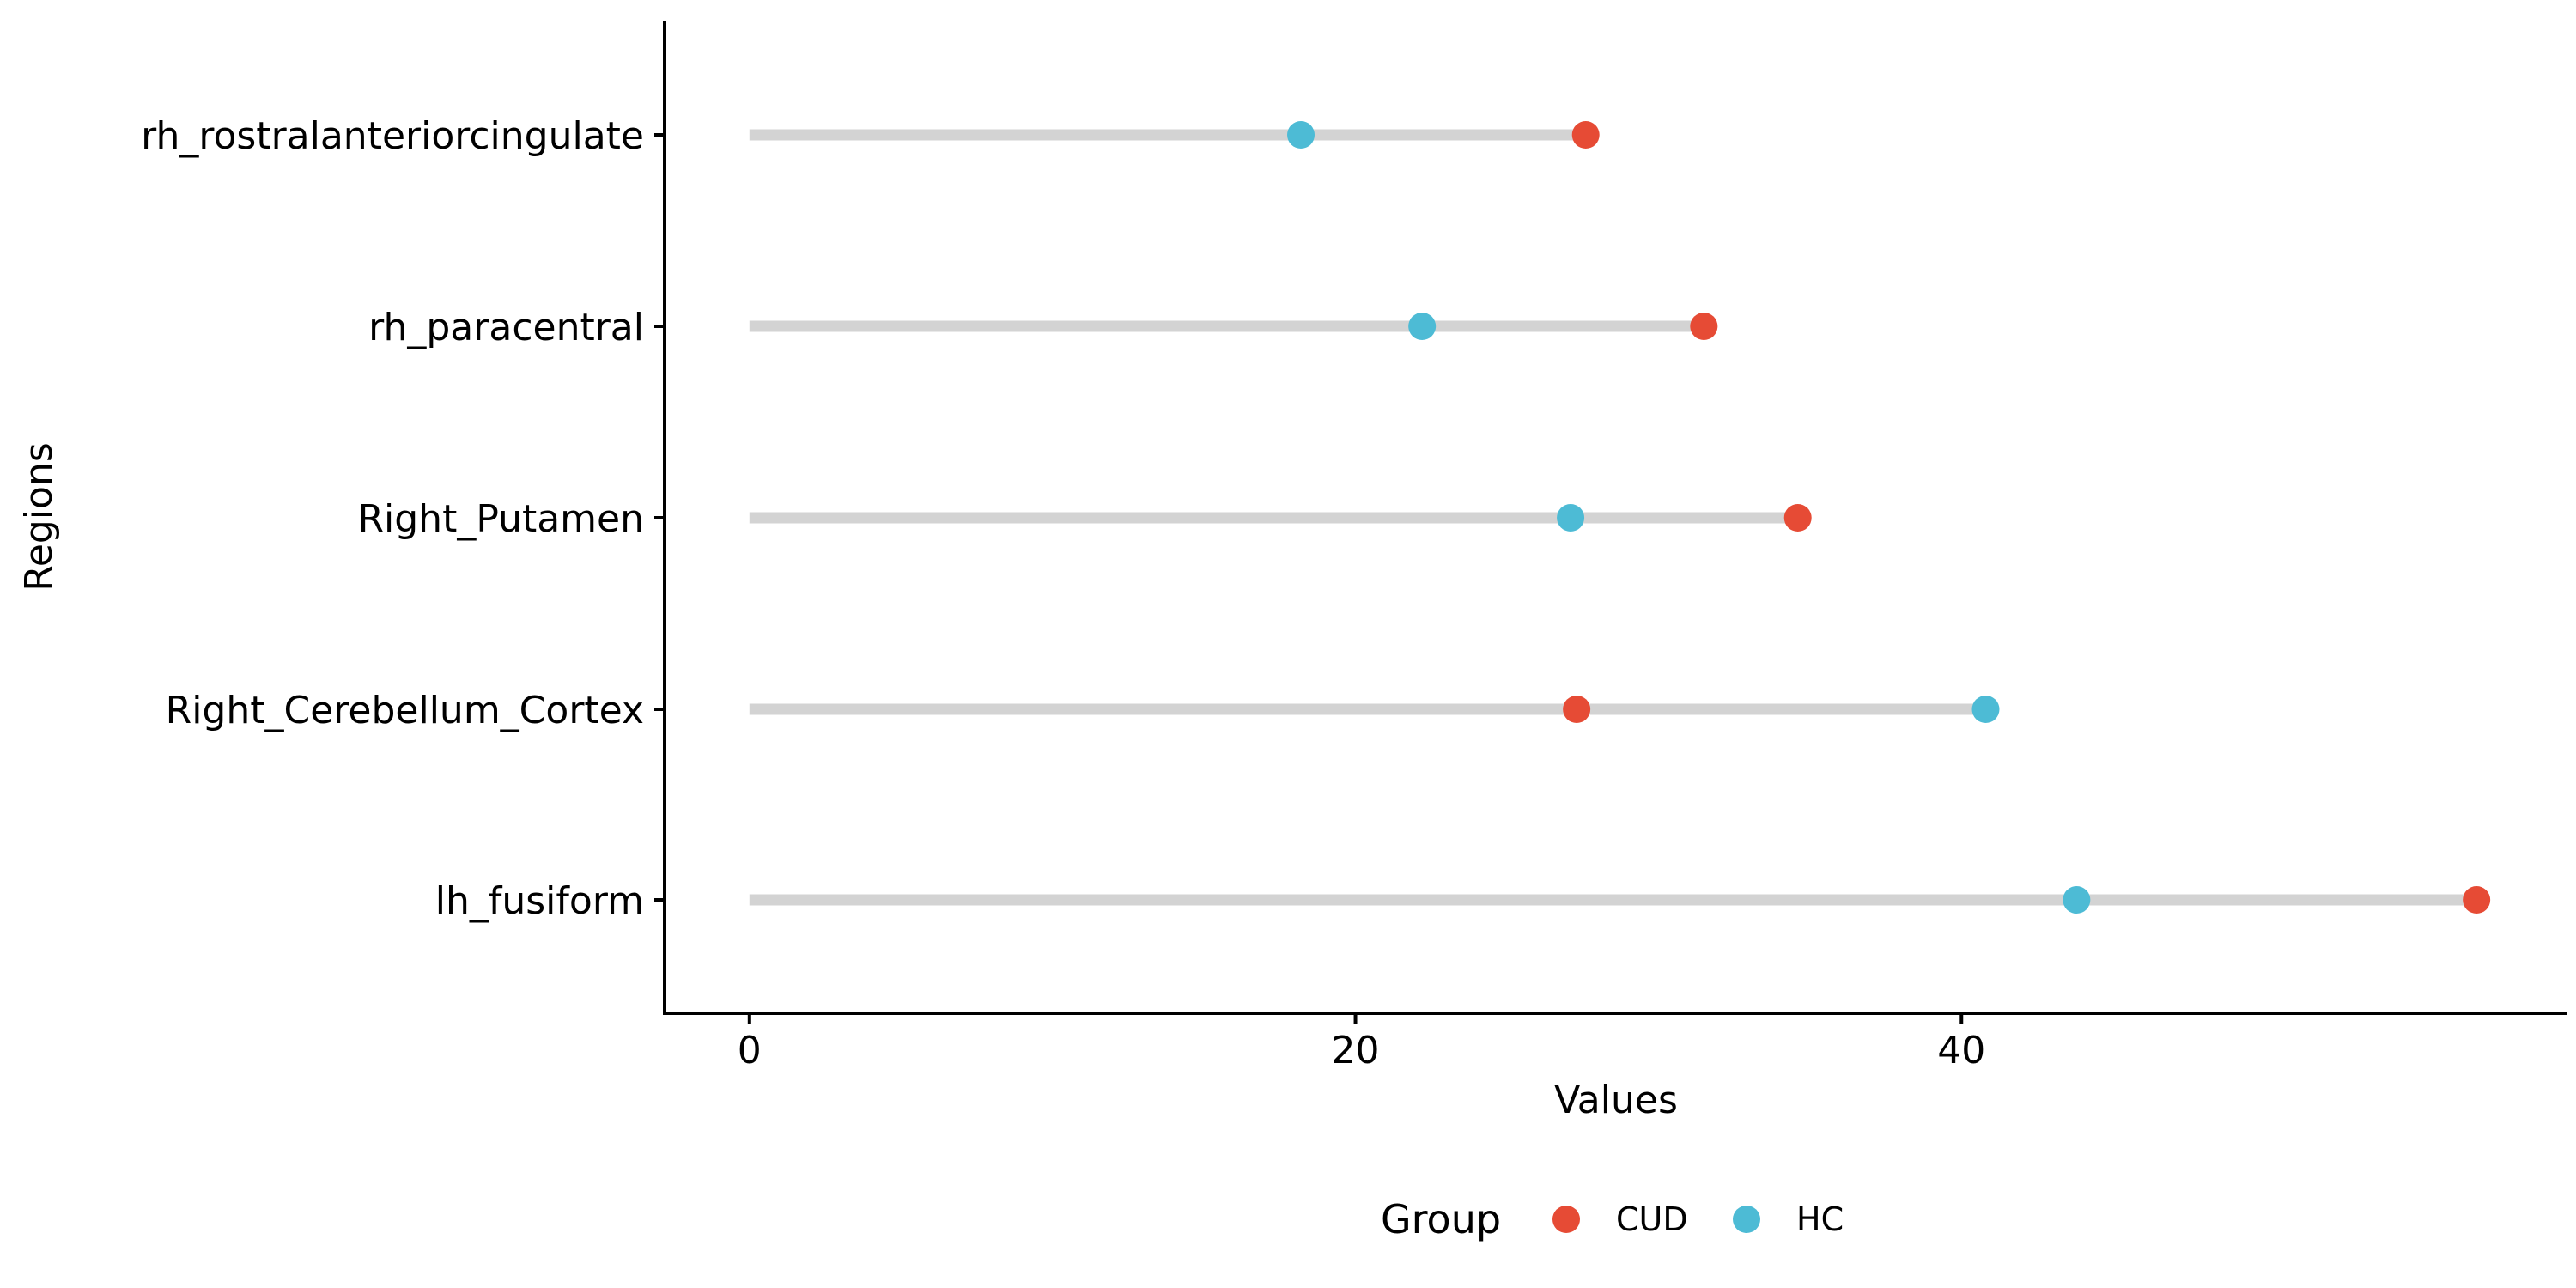 The width and height of the screenshot is (2576, 1288). What do you see at coordinates (405, 711) in the screenshot?
I see `y-tick-label: Right_Cerebellum_Cortex` at bounding box center [405, 711].